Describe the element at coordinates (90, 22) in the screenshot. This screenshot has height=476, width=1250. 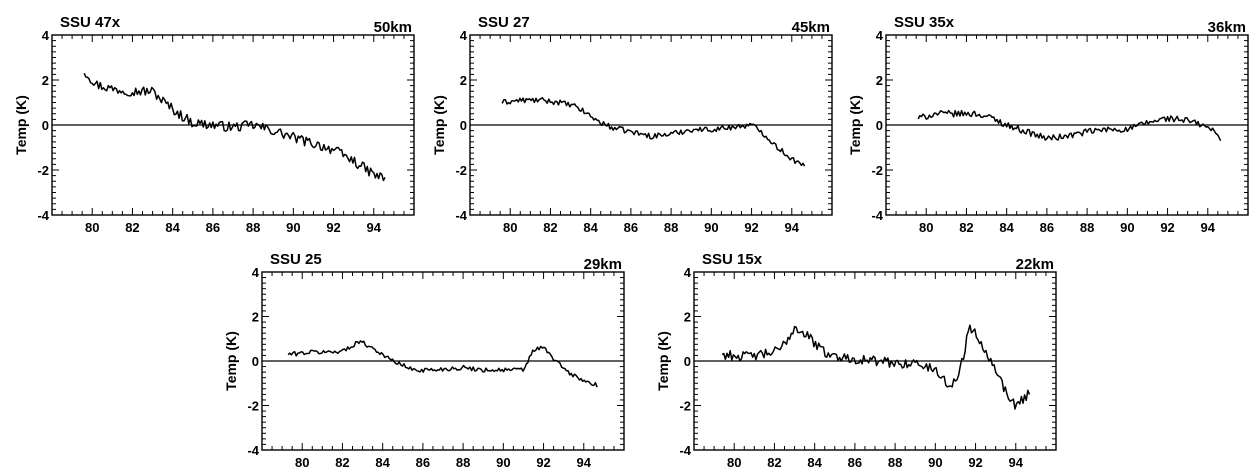
I see `panel-title: SSU 47x` at that location.